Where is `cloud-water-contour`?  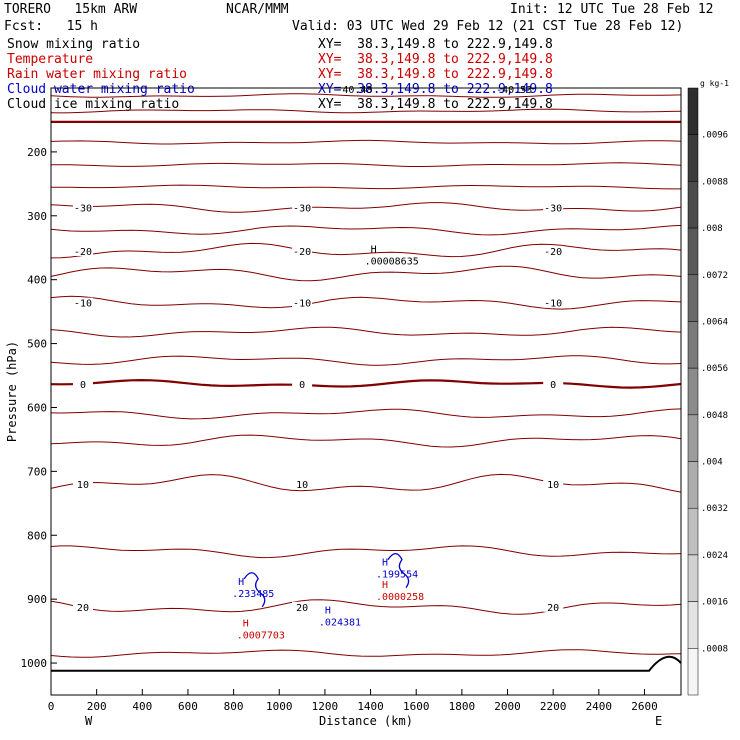 cloud-water-contour is located at coordinates (398, 570).